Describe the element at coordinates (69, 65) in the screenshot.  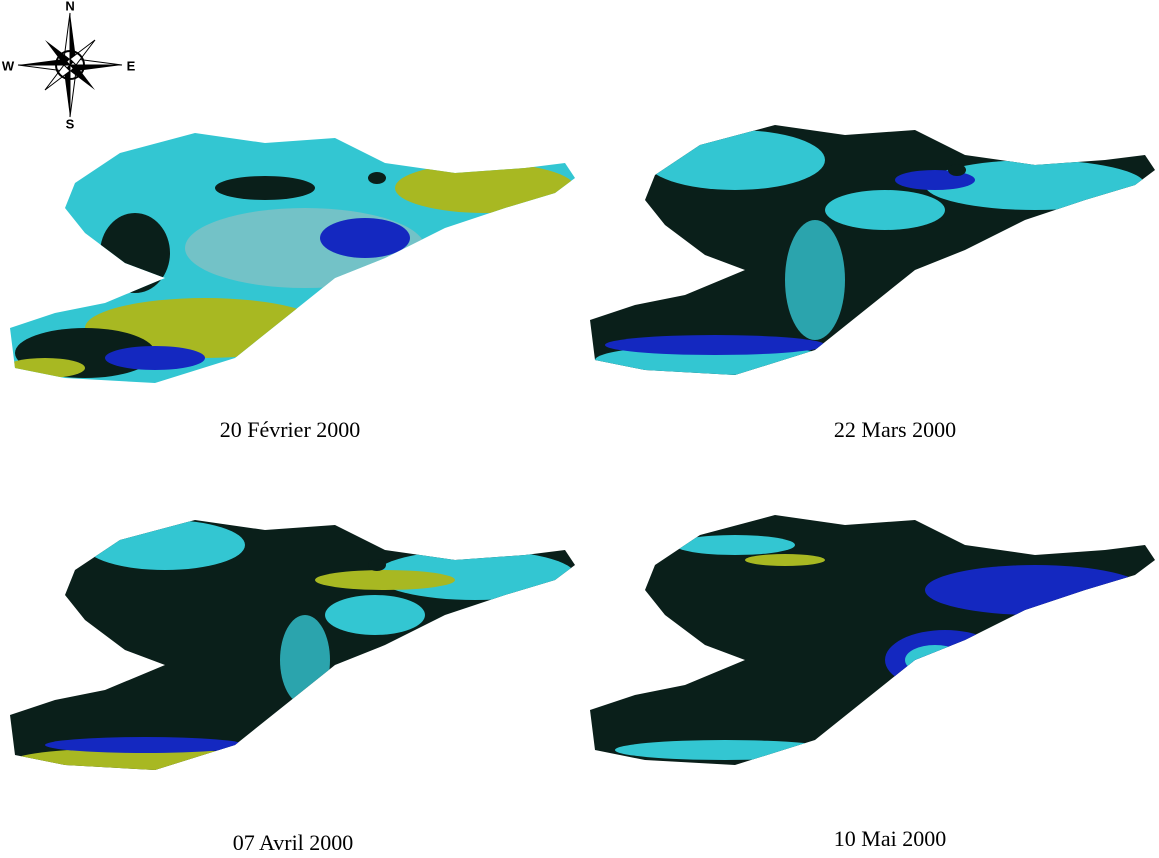
I see `compass: N S W E` at that location.